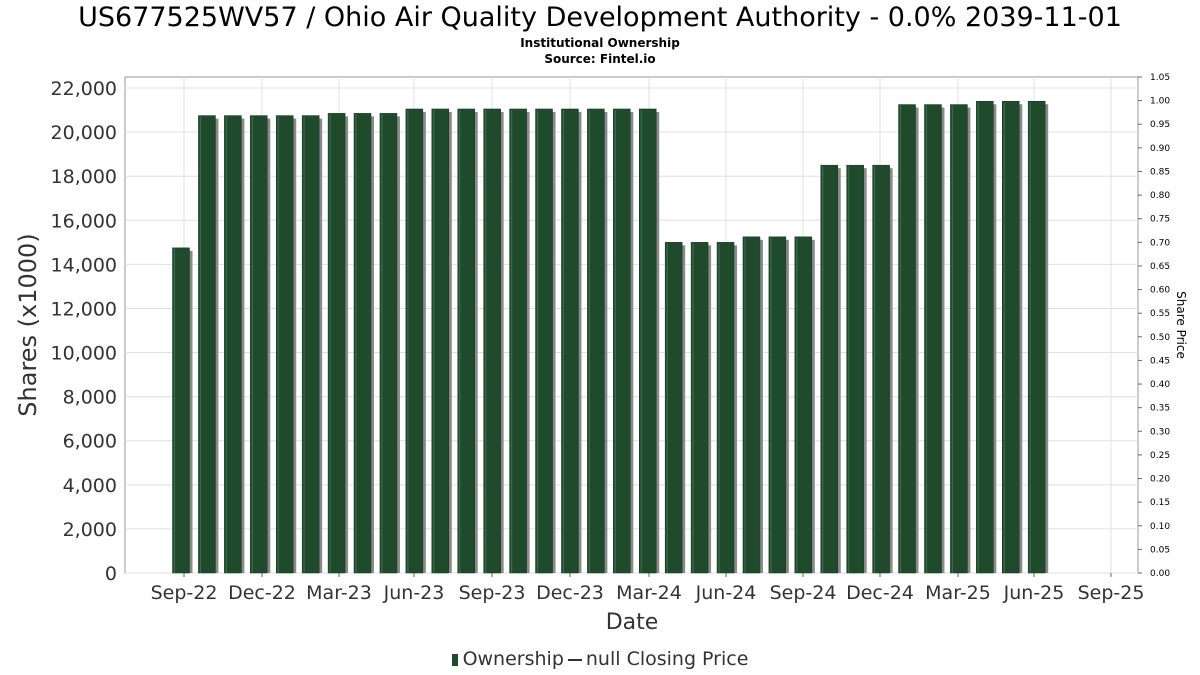 The width and height of the screenshot is (1200, 675). I want to click on y-tick-label: 2,000, so click(90, 530).